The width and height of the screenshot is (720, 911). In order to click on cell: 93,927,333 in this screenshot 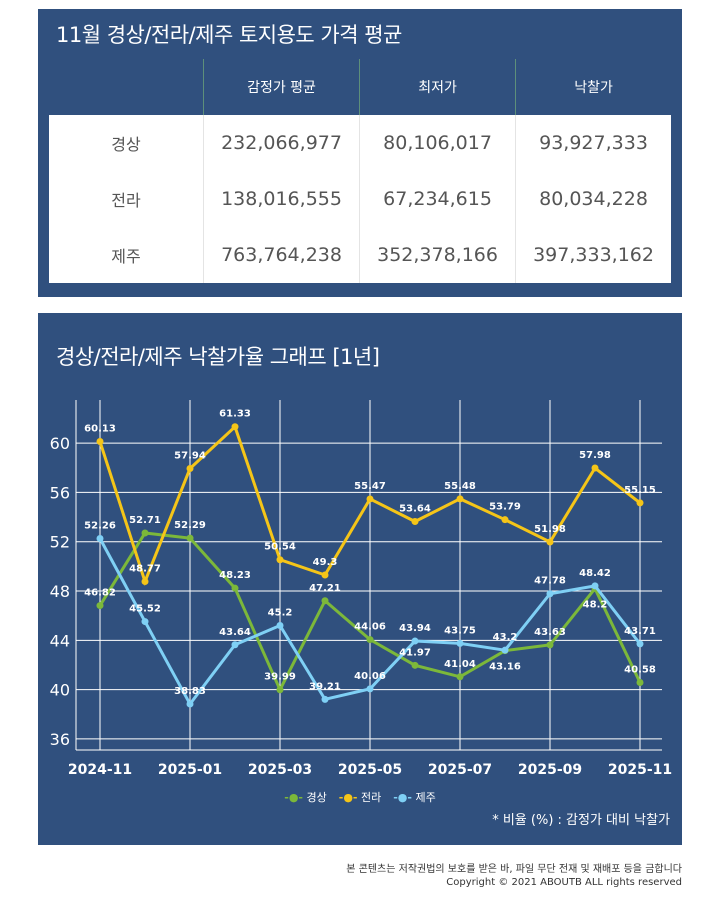, I will do `click(593, 143)`.